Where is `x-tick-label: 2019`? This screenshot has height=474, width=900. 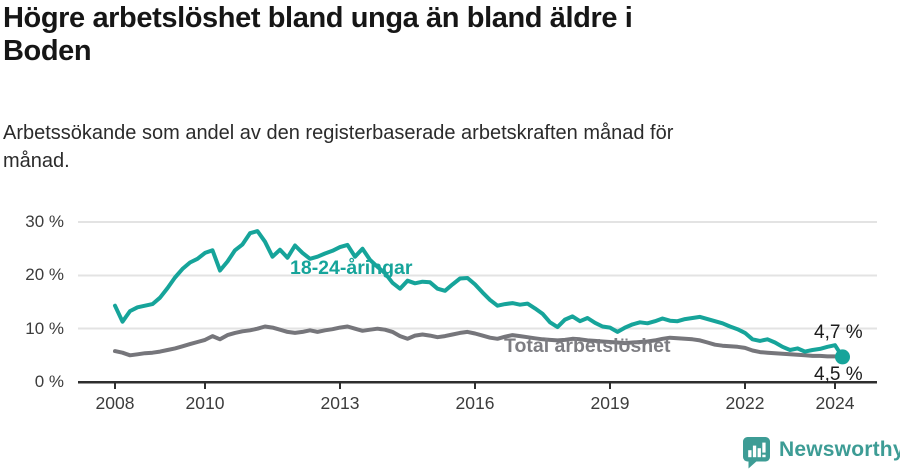
x-tick-label: 2019 is located at coordinates (610, 403).